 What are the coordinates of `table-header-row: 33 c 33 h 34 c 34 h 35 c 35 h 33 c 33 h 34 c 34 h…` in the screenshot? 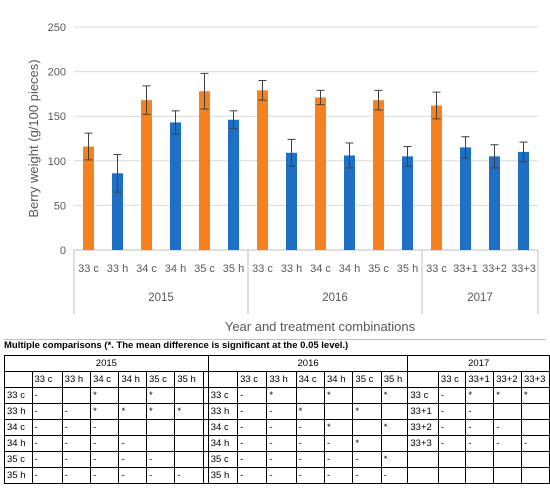 It's located at (277, 379).